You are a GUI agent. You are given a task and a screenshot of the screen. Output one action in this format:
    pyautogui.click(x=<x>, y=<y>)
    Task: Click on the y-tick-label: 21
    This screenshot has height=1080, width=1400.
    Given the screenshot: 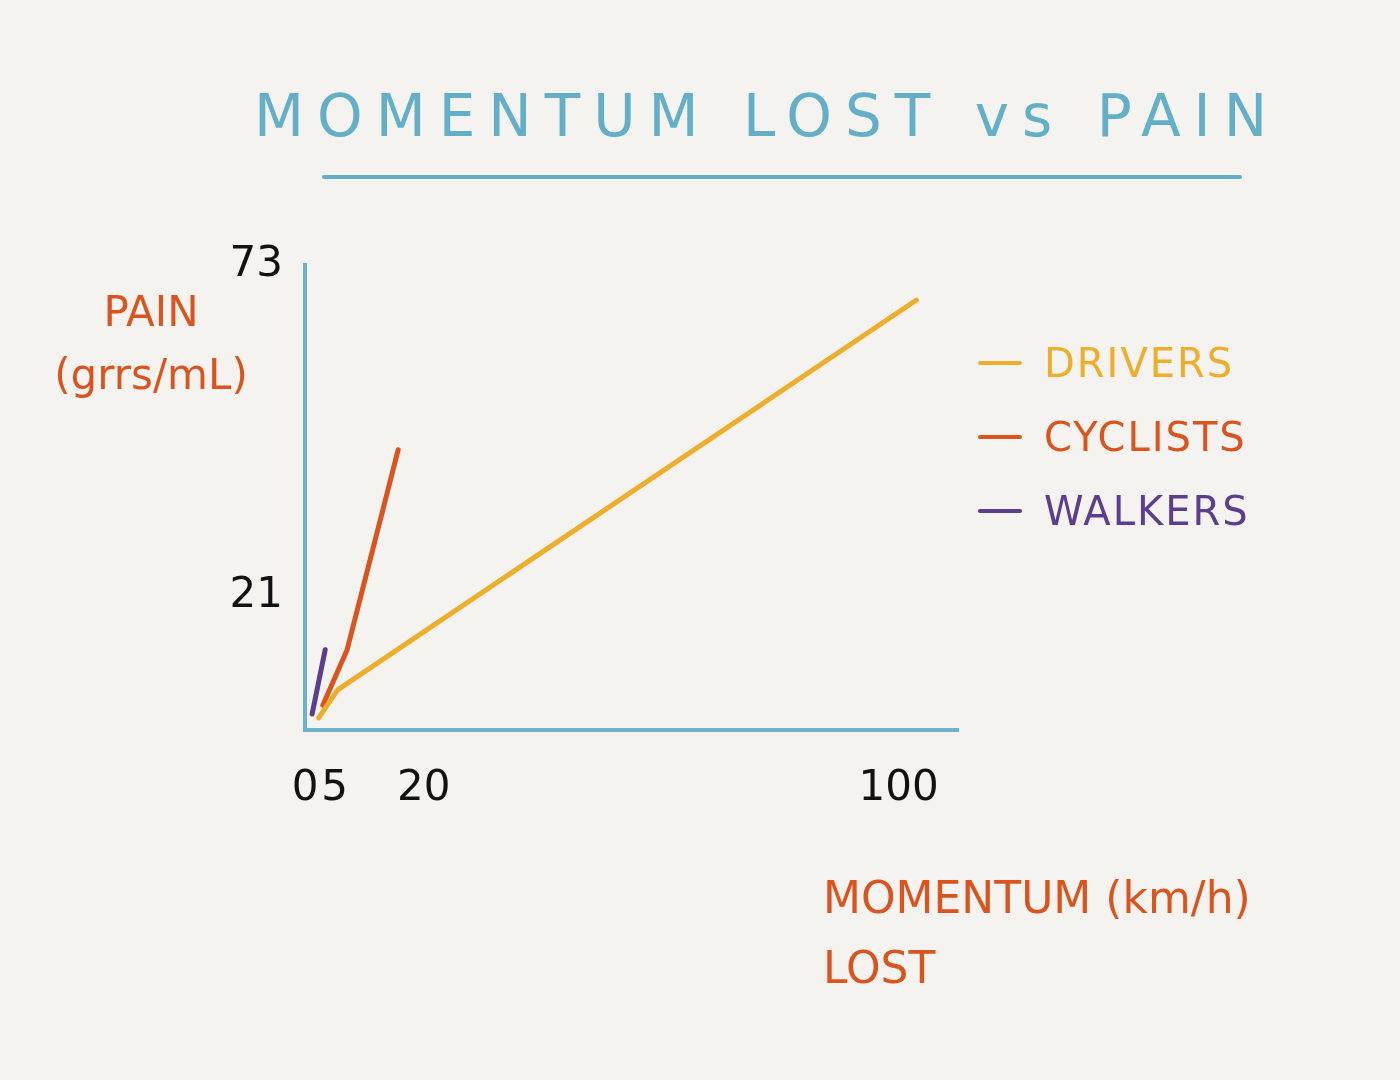 What is the action you would take?
    pyautogui.click(x=256, y=593)
    